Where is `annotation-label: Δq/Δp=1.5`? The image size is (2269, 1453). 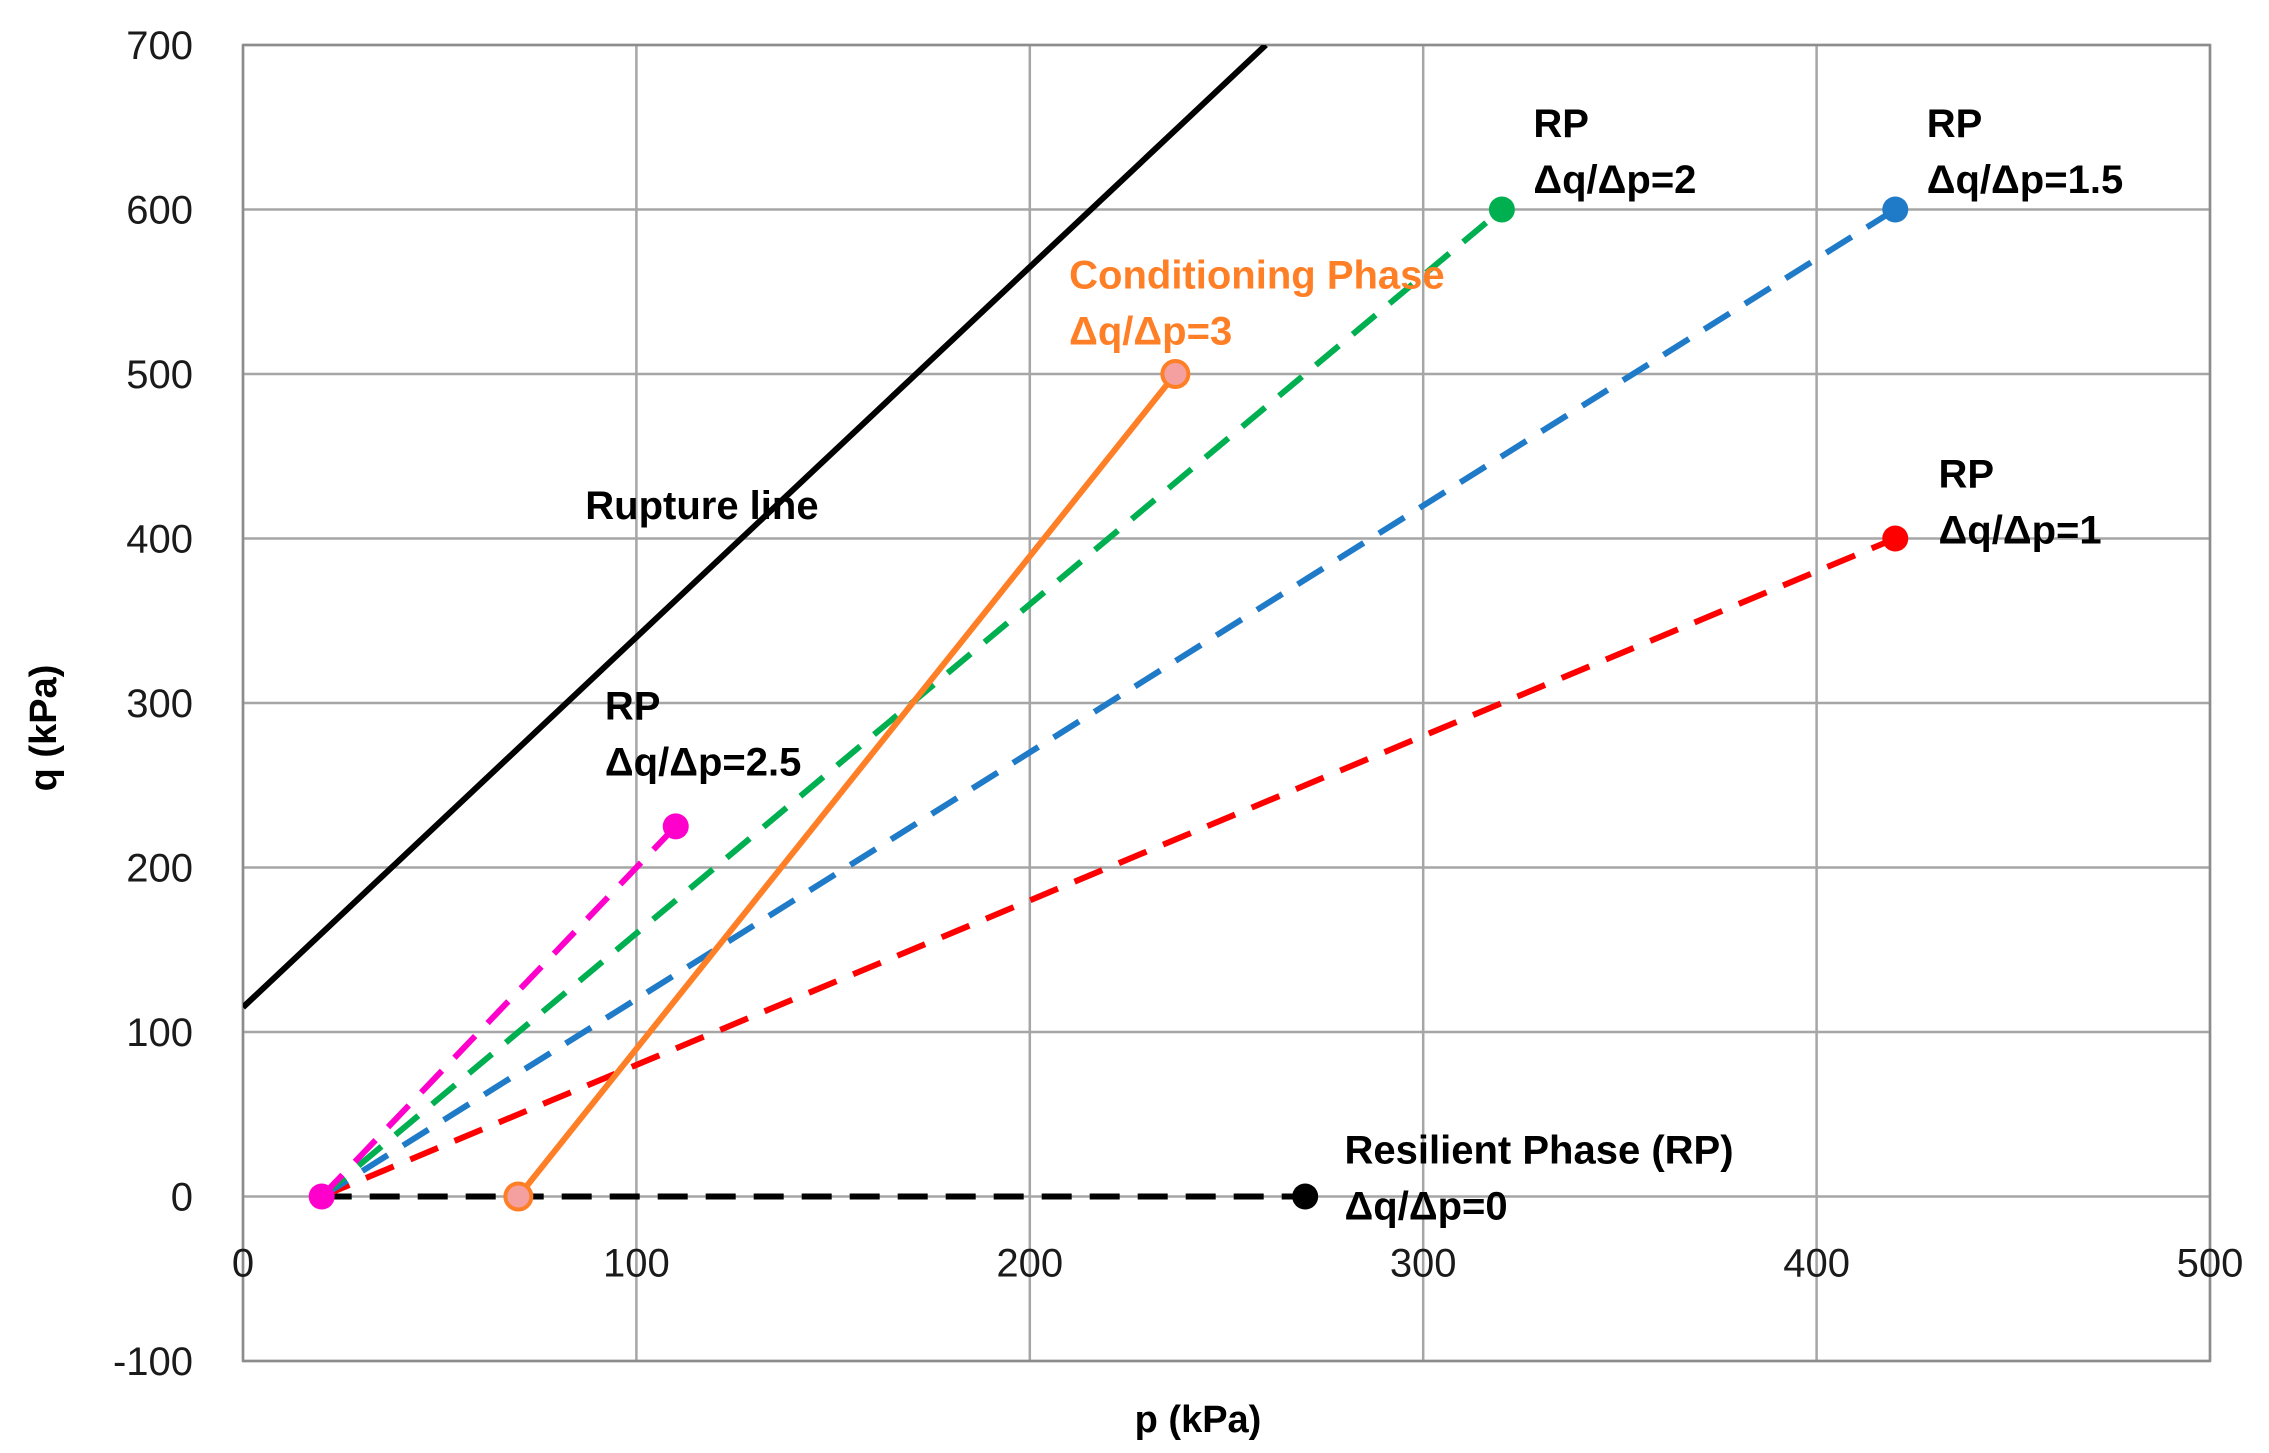
annotation-label: Δq/Δp=1.5 is located at coordinates (2025, 180).